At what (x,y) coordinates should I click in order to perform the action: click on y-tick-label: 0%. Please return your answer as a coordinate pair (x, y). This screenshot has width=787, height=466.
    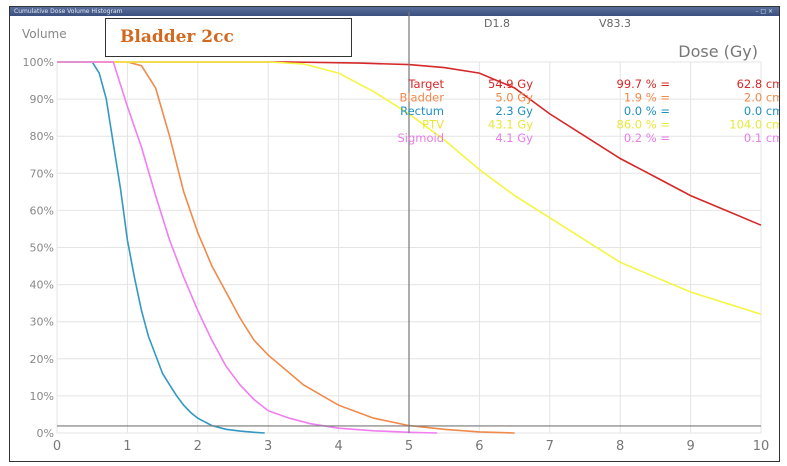
    Looking at the image, I should click on (45, 433).